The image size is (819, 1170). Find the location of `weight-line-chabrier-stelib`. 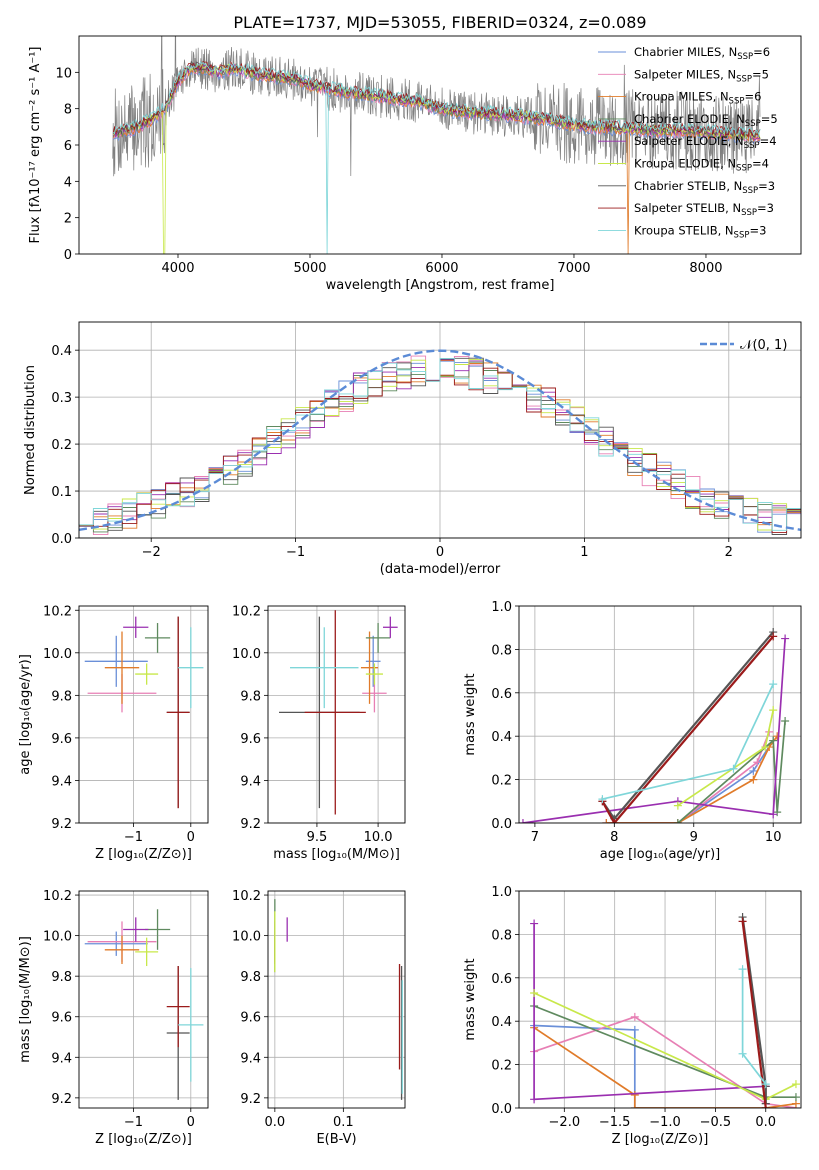

weight-line-chabrier-stelib is located at coordinates (688, 726).